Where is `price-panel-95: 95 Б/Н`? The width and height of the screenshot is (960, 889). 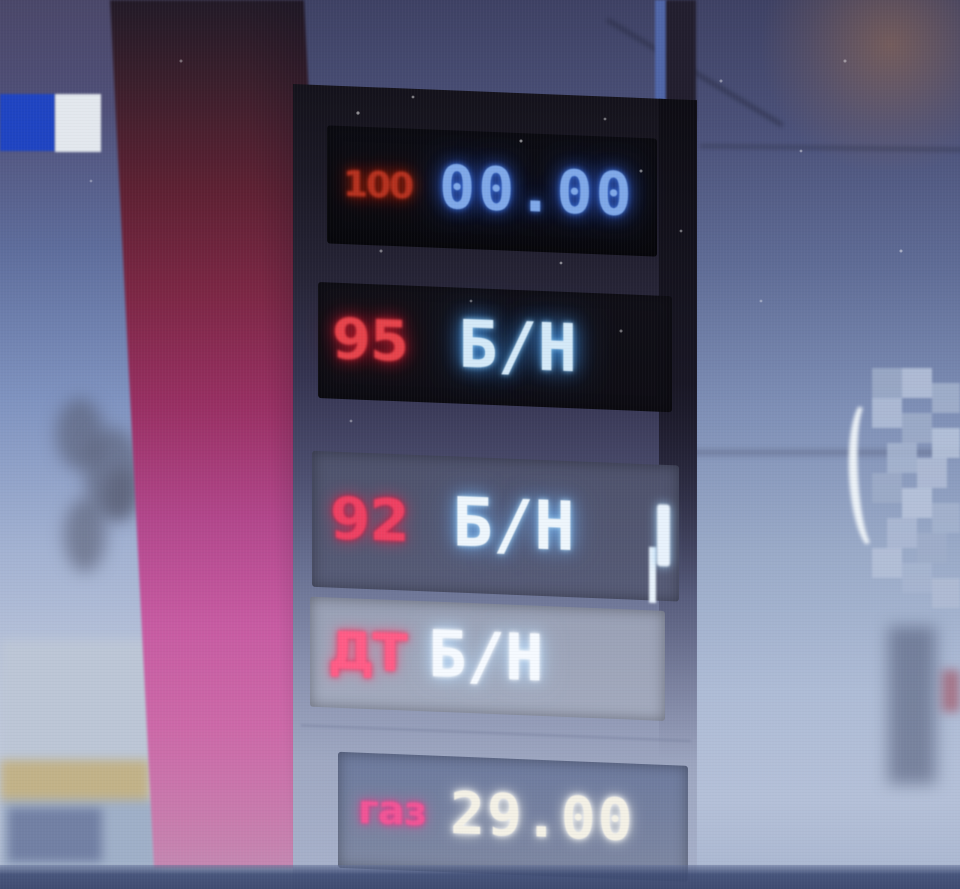
price-panel-95: 95 Б/Н is located at coordinates (495, 347).